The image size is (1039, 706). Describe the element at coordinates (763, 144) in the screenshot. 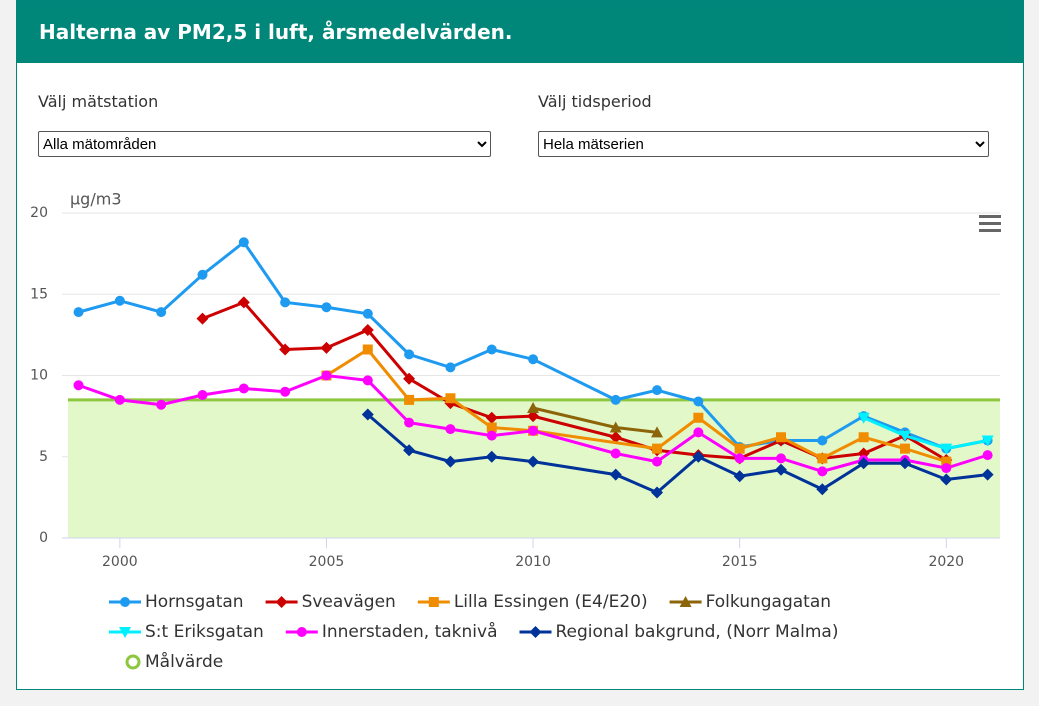

I see `period-select: Hela mätserien` at that location.